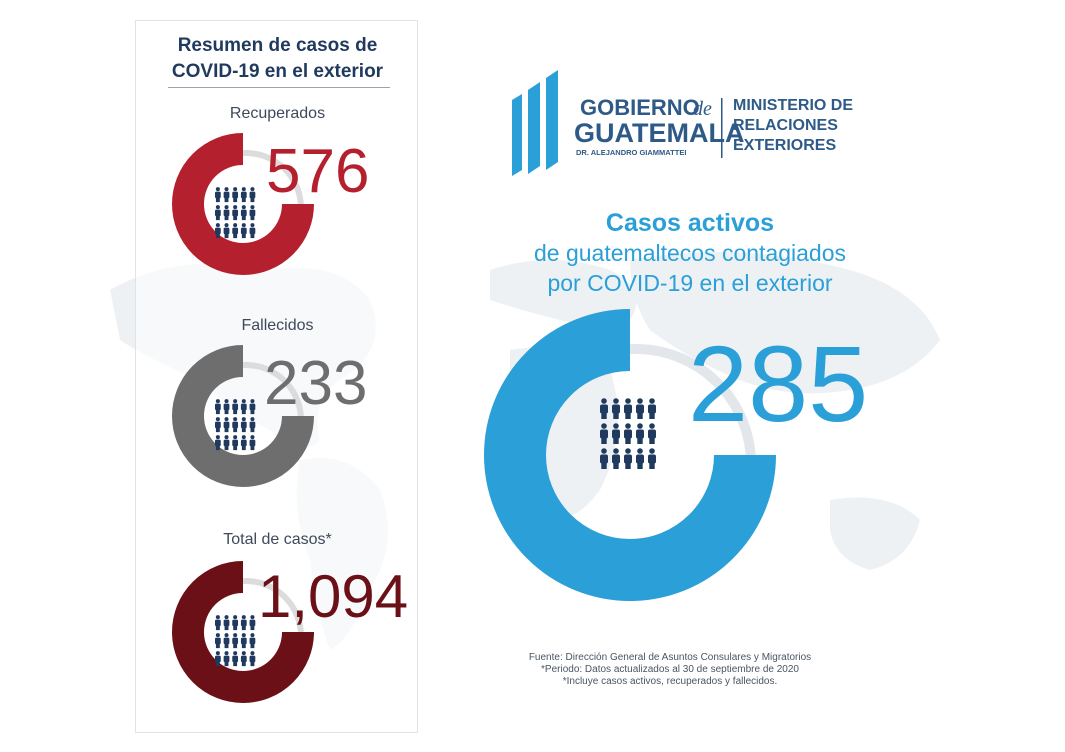  What do you see at coordinates (659, 133) in the screenshot?
I see `logo-guatemala: GUATEMALA` at bounding box center [659, 133].